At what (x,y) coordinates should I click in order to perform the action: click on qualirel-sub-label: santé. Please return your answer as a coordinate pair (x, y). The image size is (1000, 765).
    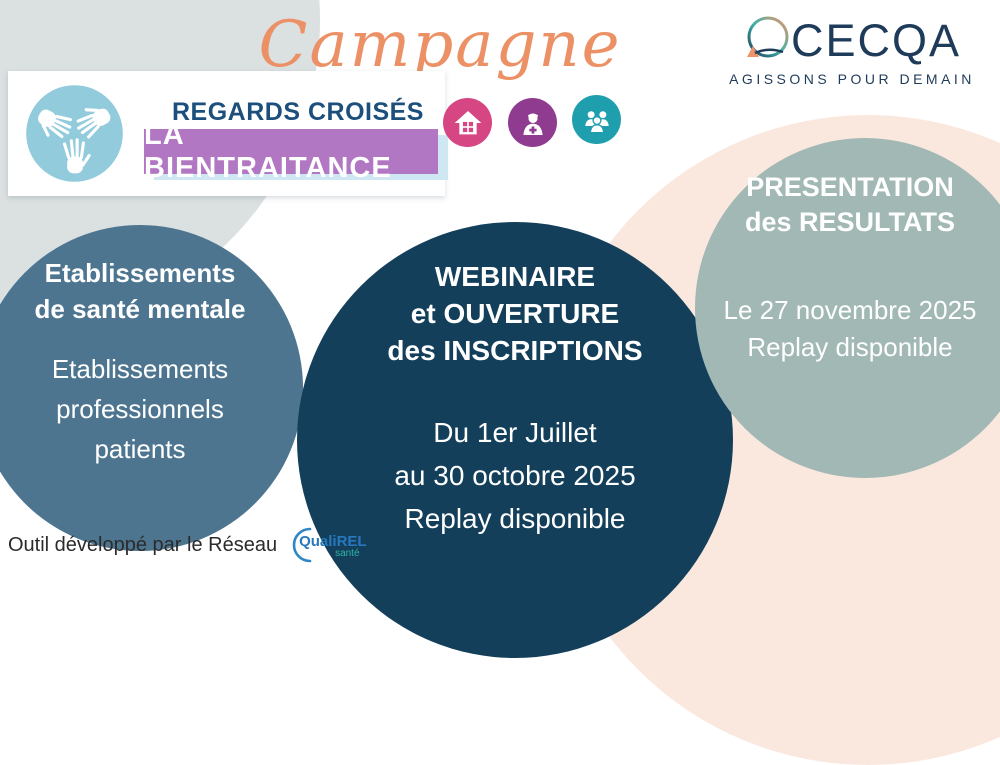
    Looking at the image, I should click on (347, 553).